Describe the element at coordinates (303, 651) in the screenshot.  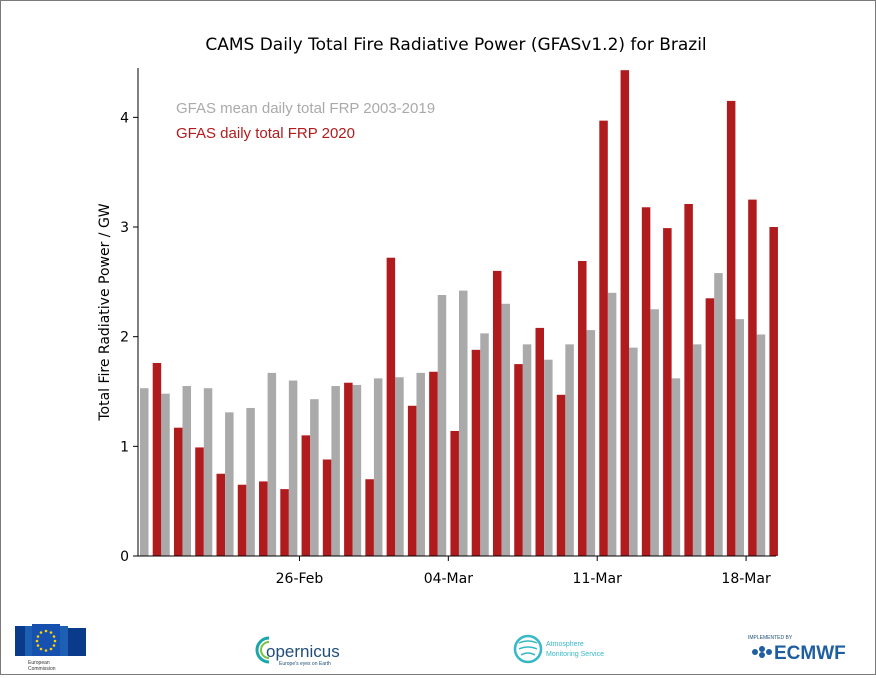
I see `copernicus-name: opernicus` at that location.